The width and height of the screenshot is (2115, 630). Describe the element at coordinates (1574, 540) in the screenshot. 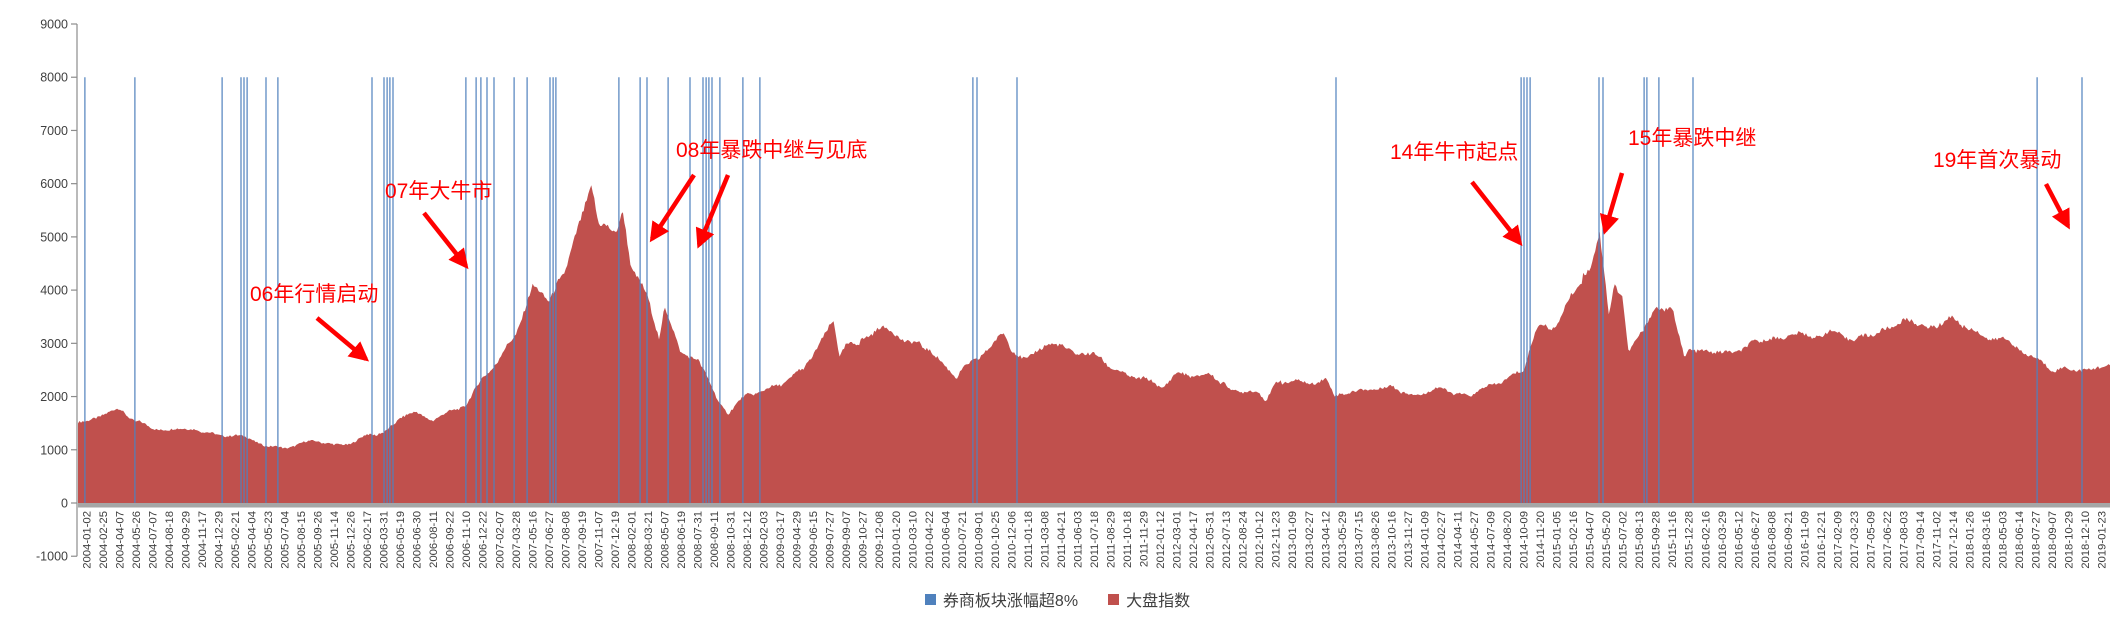

I see `x-axis-label: 2015-02-16` at that location.